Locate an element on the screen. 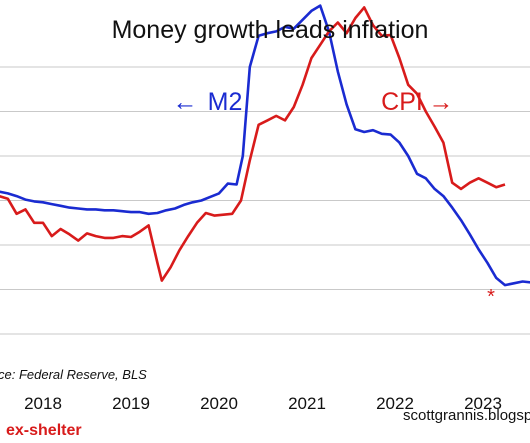 This screenshot has width=530, height=443. x-tick-label: 2020 is located at coordinates (219, 403).